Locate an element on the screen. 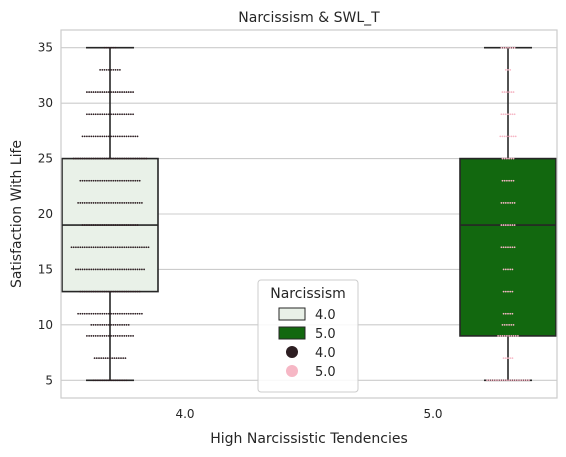 Image resolution: width=566 pixels, height=457 pixels. legend-title: Narcissism is located at coordinates (308, 294).